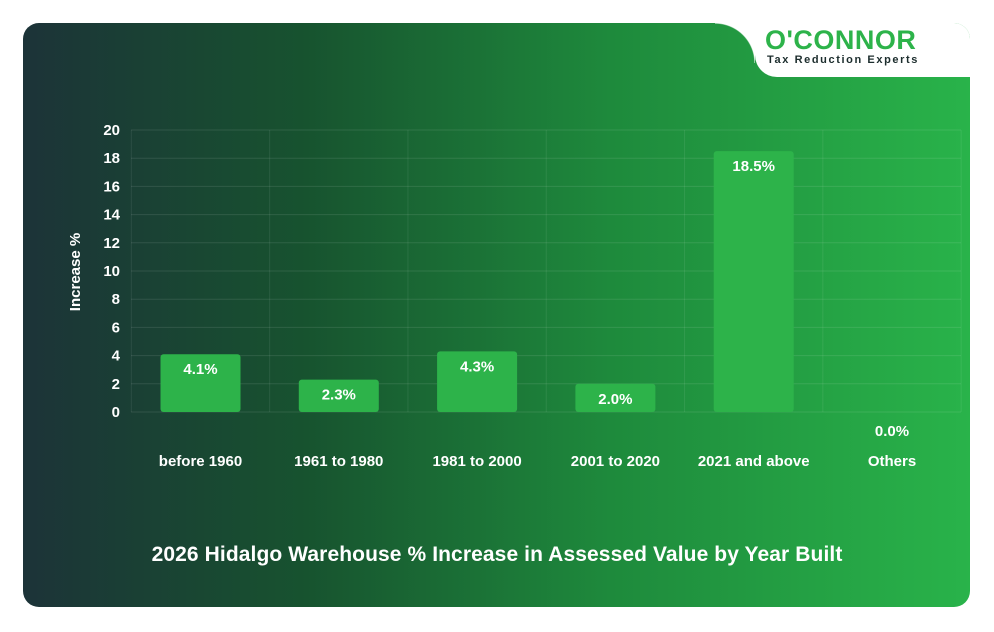  Describe the element at coordinates (841, 40) in the screenshot. I see `brand-logo: O'CONNOR` at that location.